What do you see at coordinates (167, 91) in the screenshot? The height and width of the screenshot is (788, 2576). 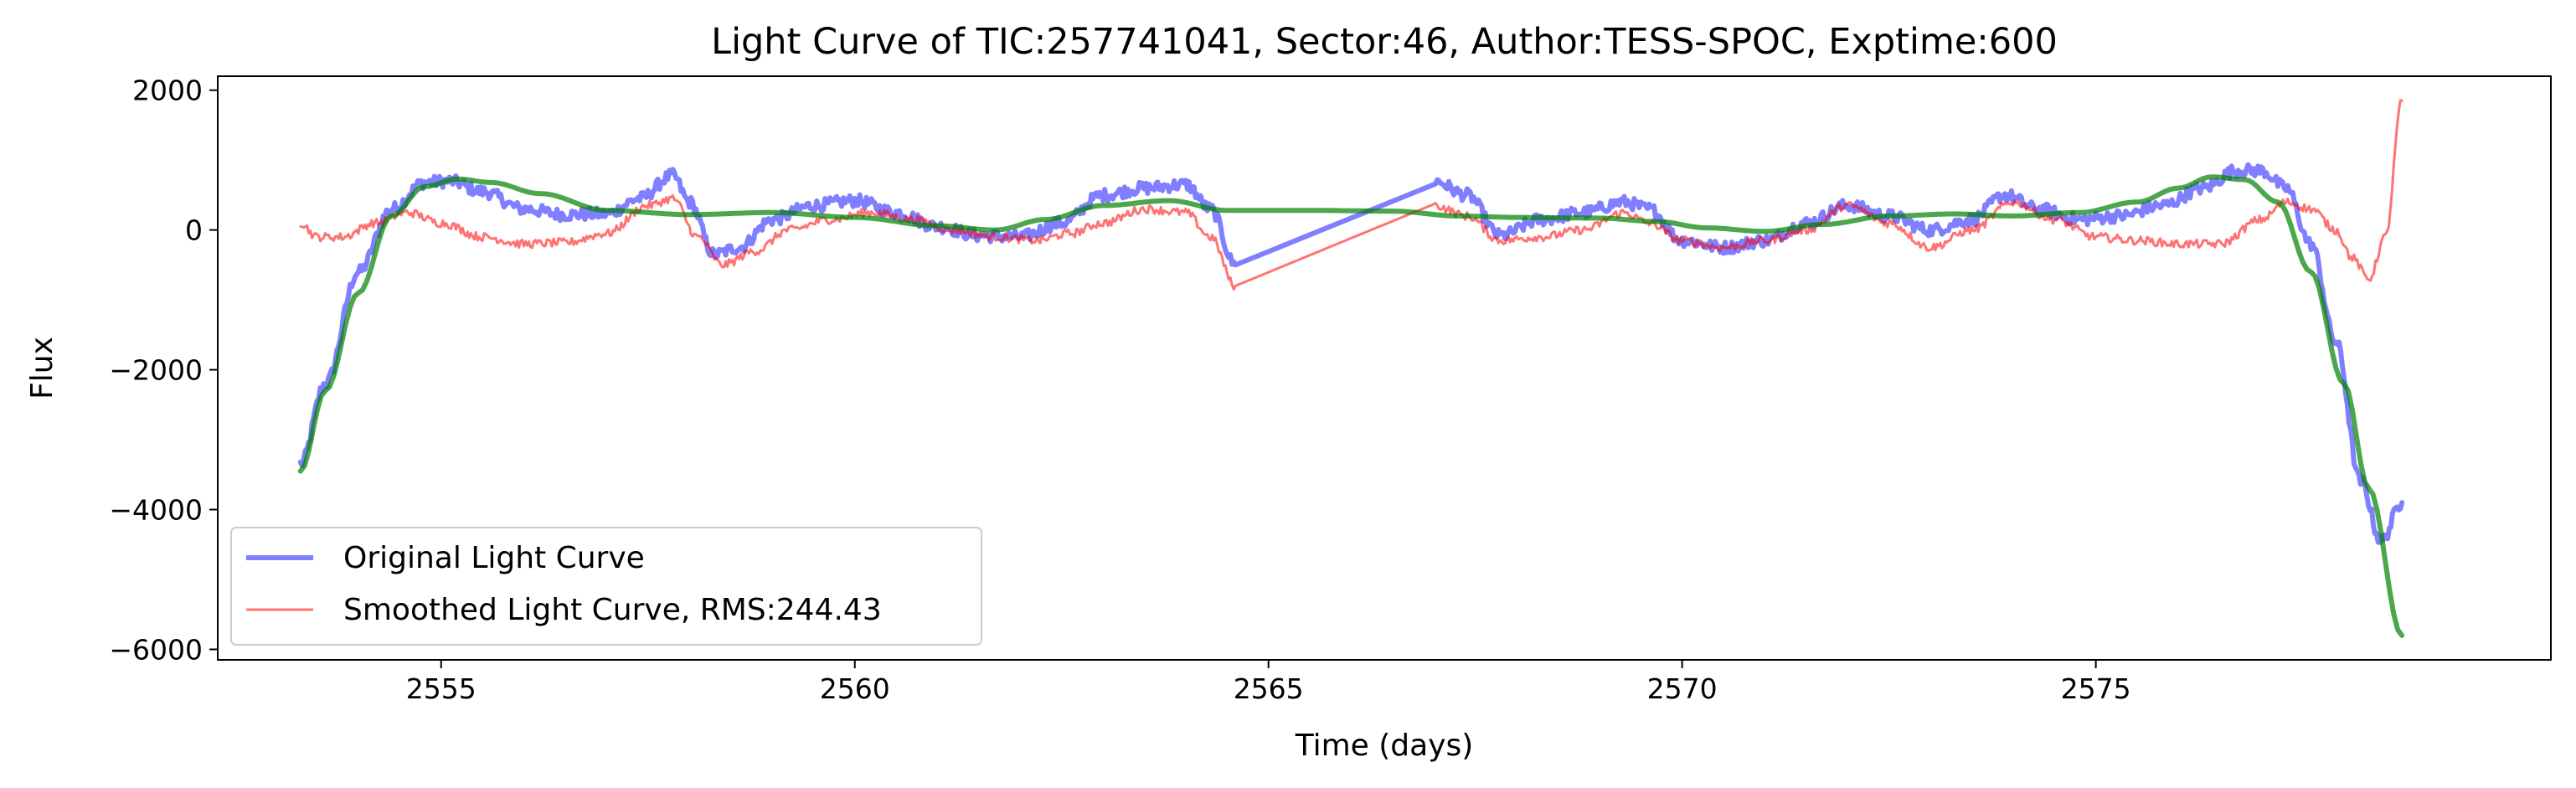 I see `y-tick-label: 2000` at bounding box center [167, 91].